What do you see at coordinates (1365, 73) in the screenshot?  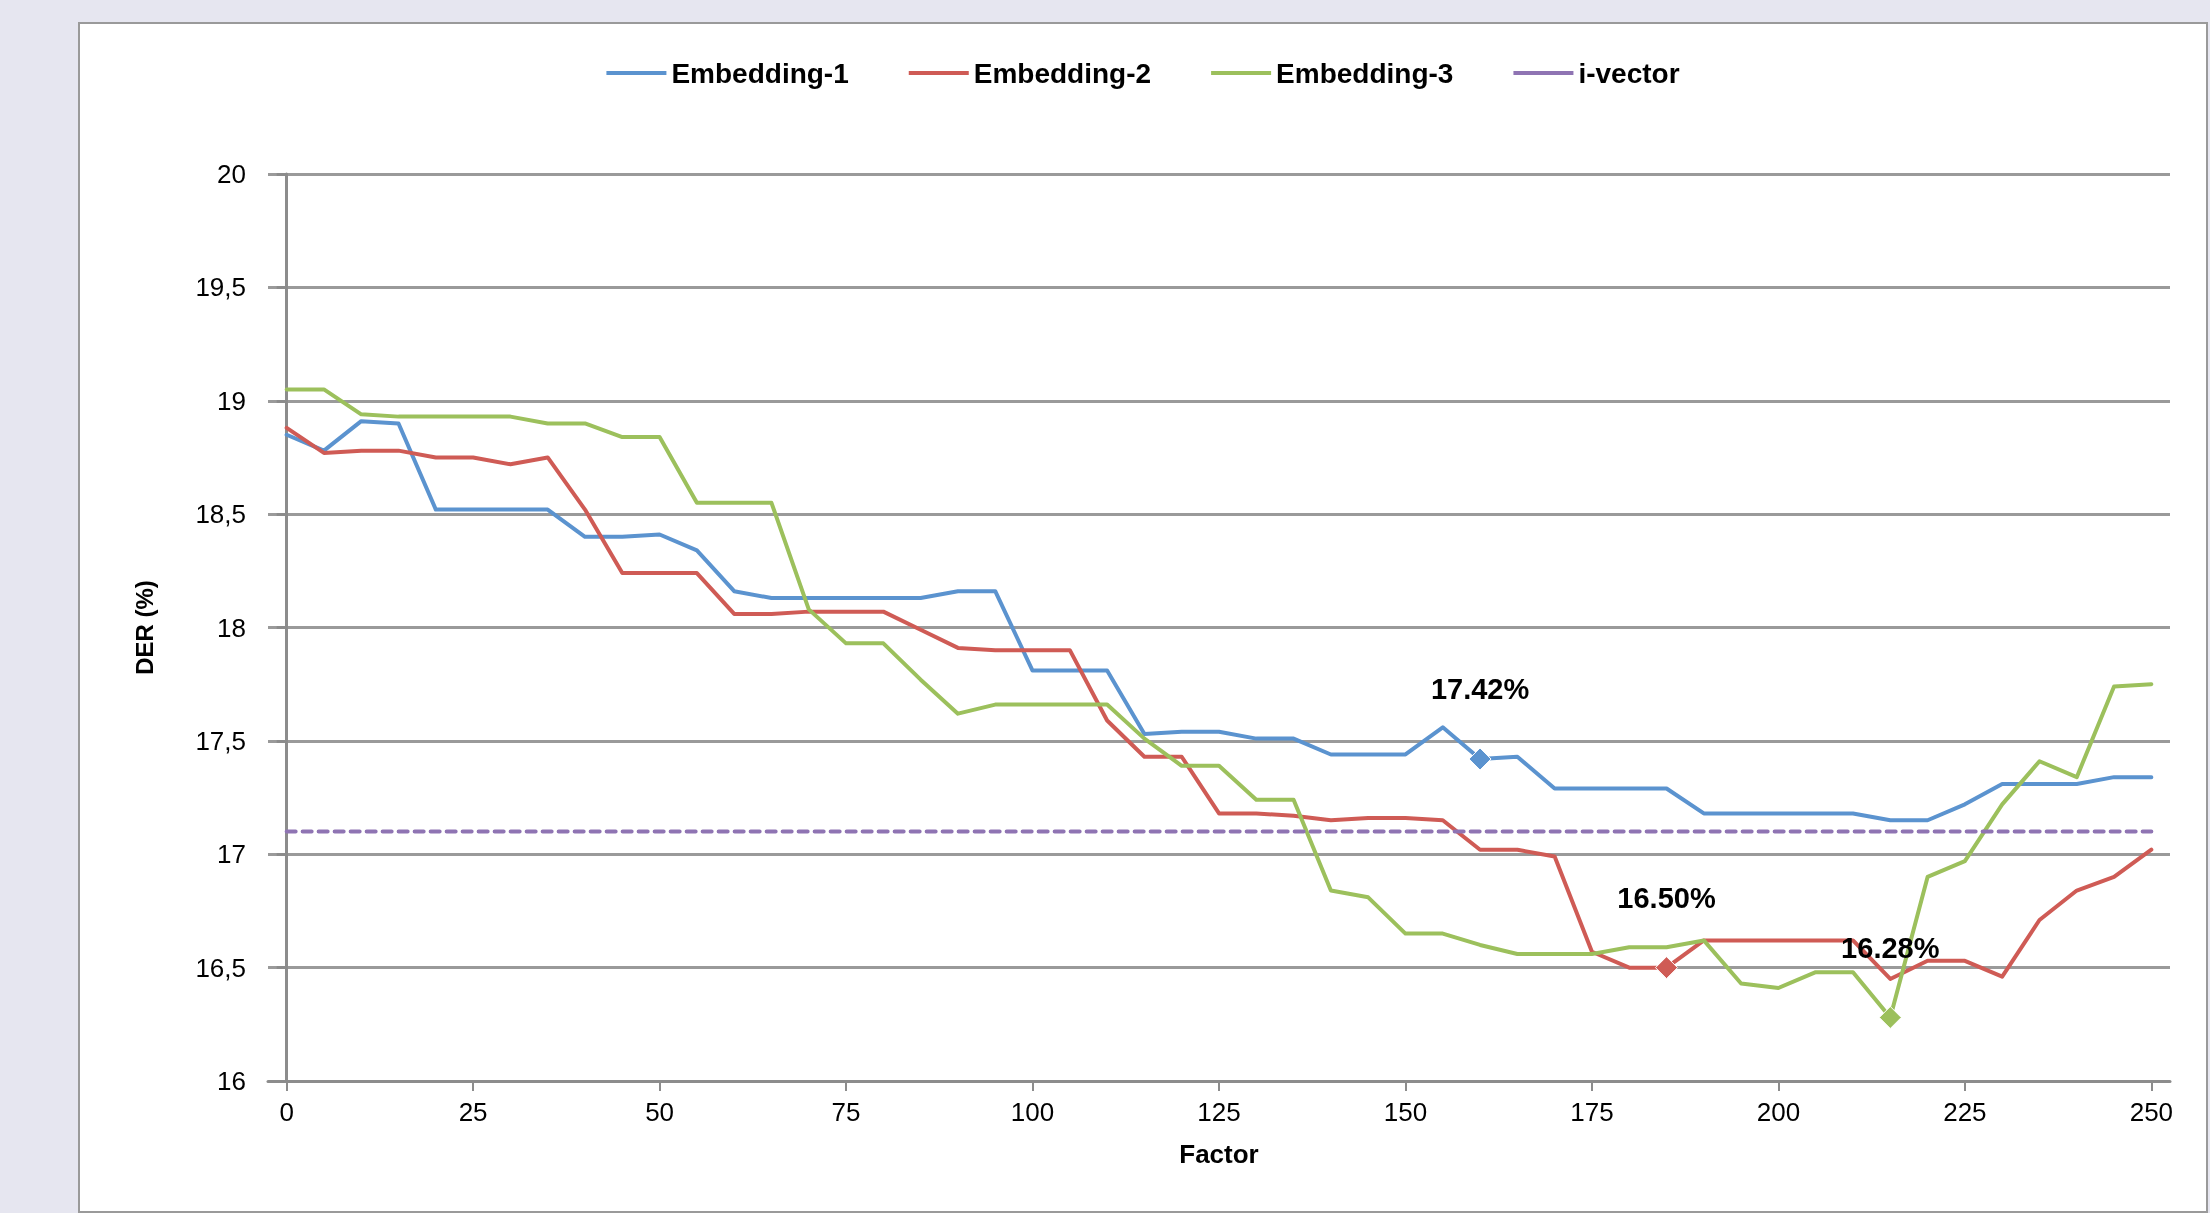 I see `legend-label: Embedding-3` at bounding box center [1365, 73].